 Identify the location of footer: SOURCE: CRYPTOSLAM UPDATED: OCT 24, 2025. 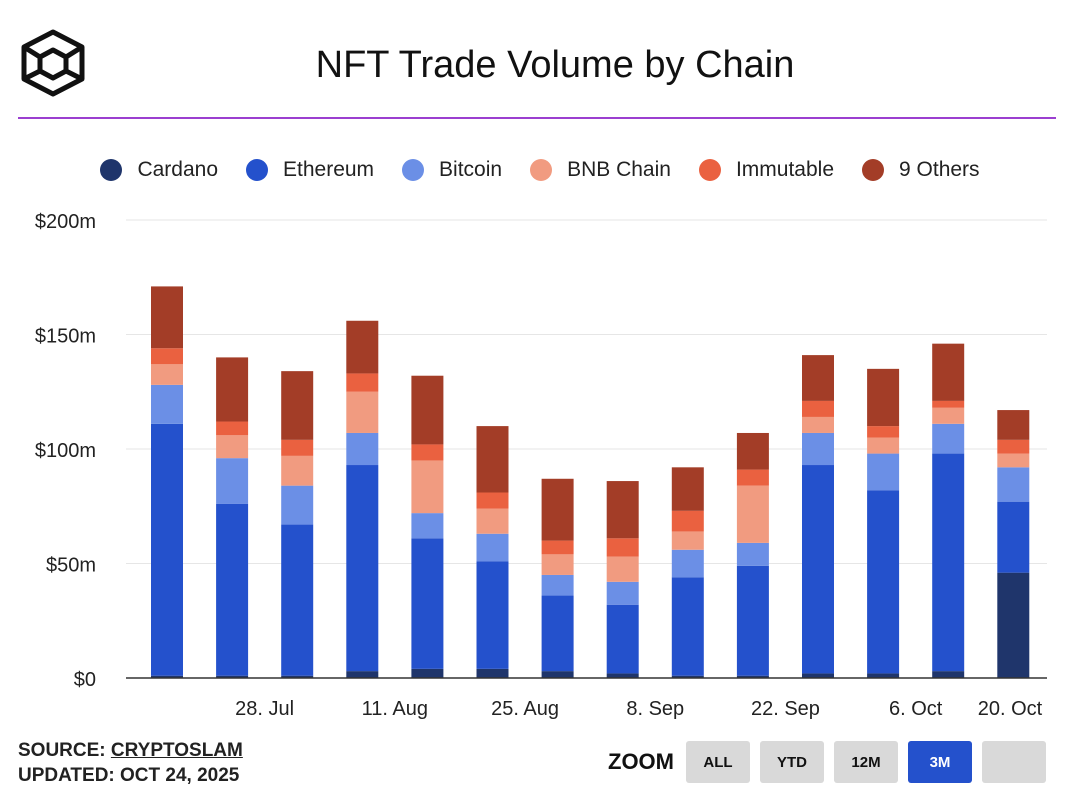
(130, 763).